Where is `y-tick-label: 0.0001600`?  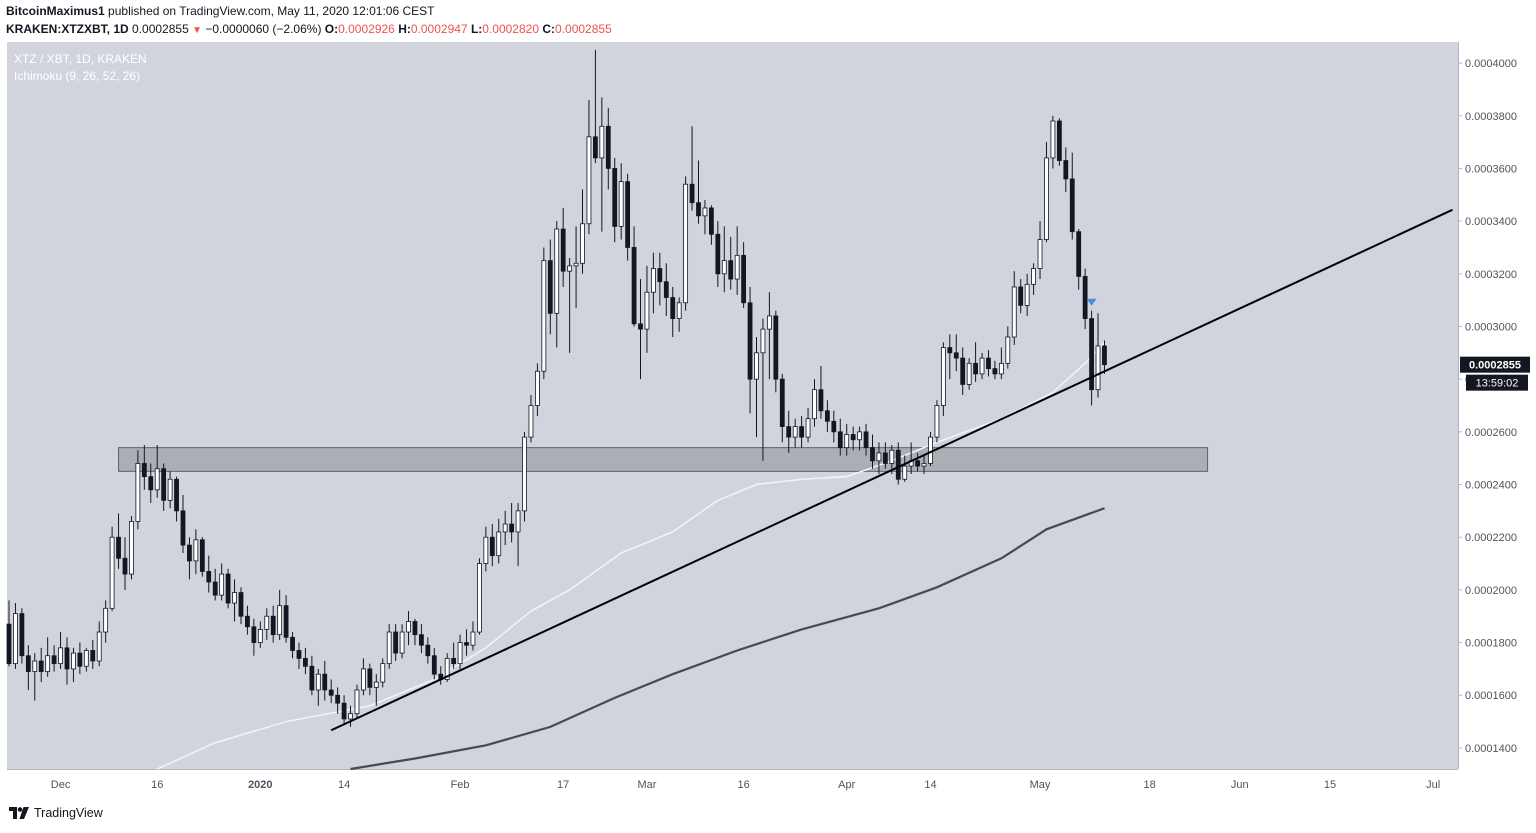
y-tick-label: 0.0001600 is located at coordinates (1491, 696).